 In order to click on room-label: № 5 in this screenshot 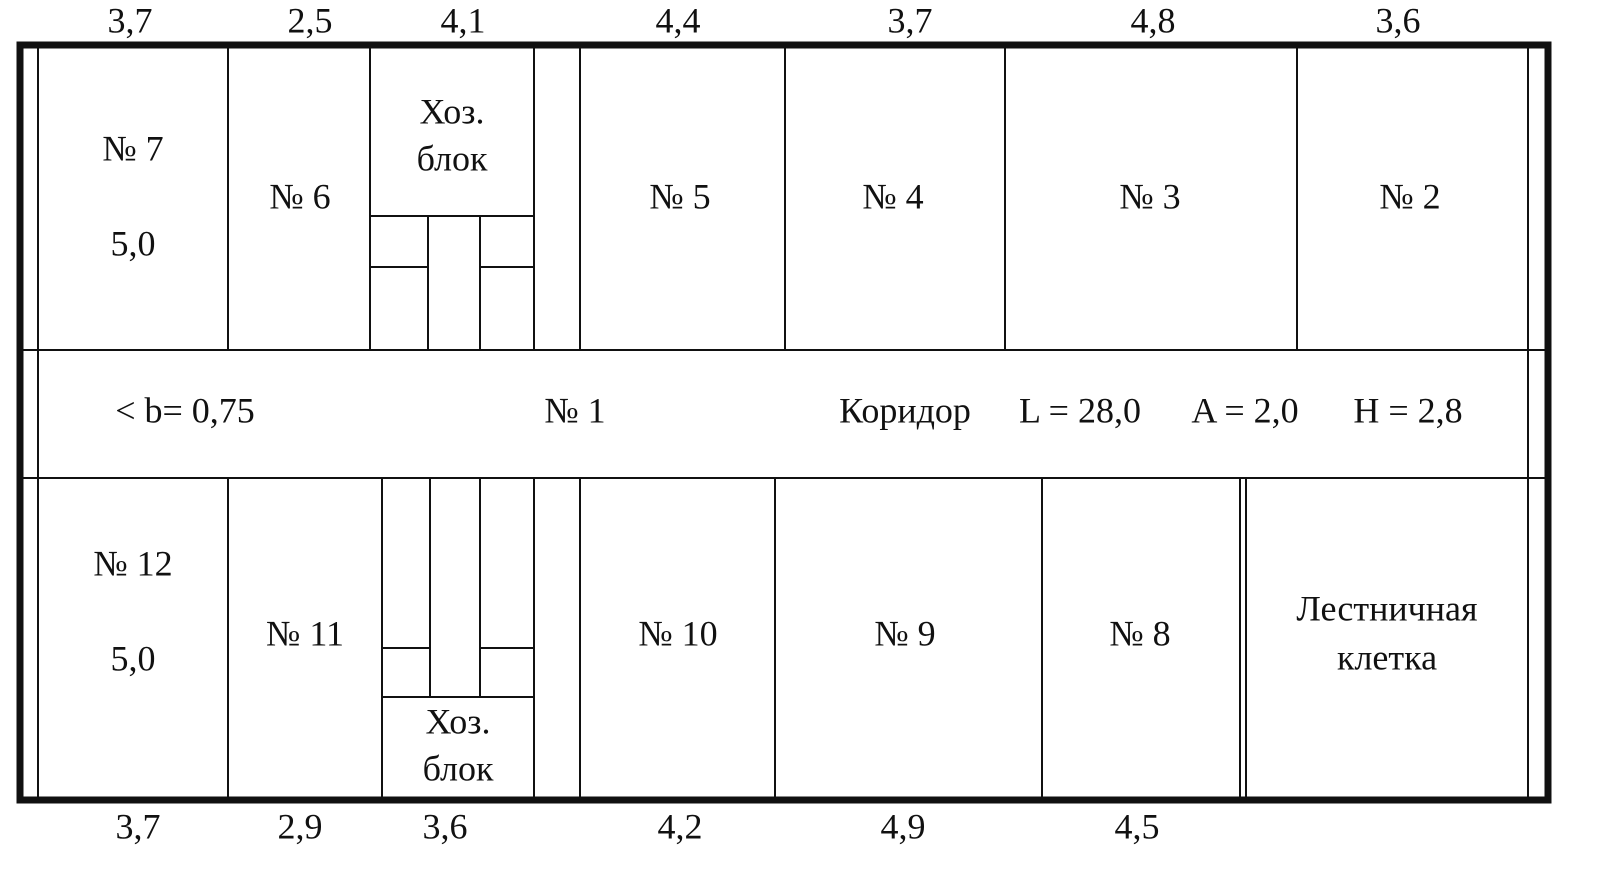, I will do `click(679, 196)`.